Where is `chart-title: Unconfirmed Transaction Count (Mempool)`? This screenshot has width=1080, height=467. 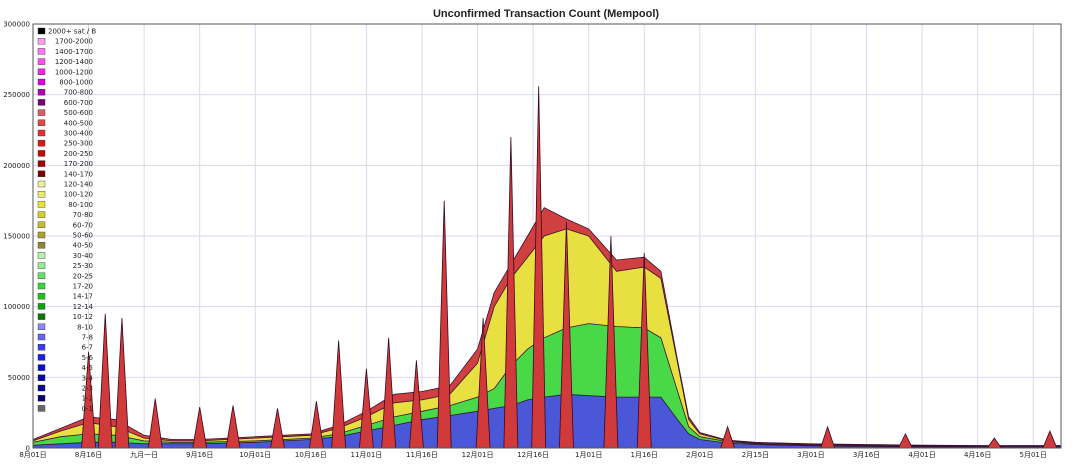 chart-title: Unconfirmed Transaction Count (Mempool) is located at coordinates (546, 14).